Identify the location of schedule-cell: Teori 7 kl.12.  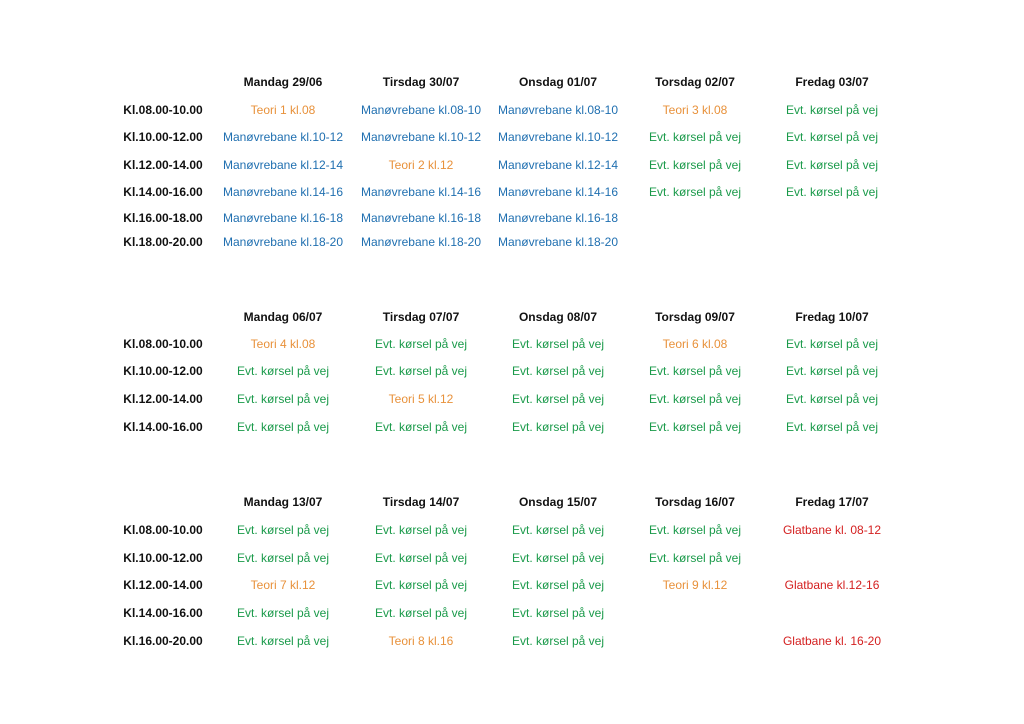
(283, 585).